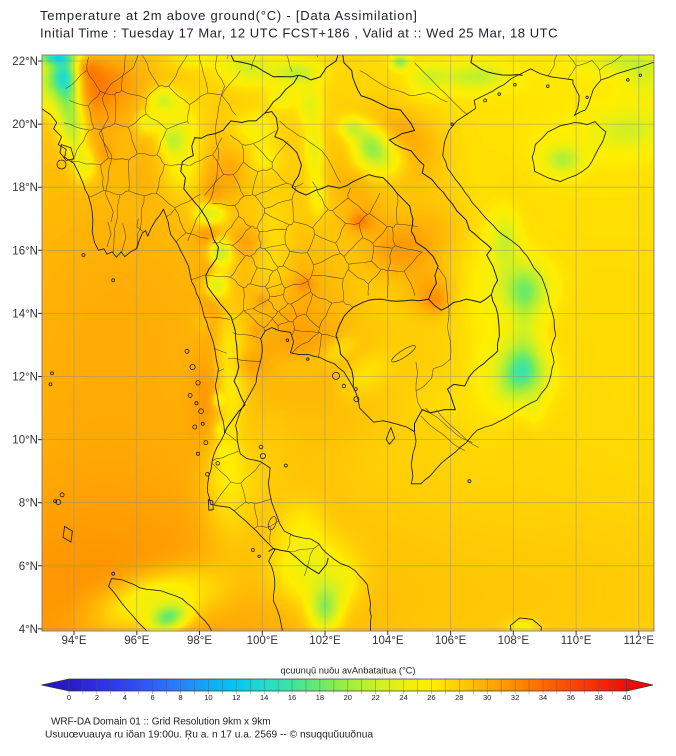  I want to click on svg-text: 22°N, so click(25, 62).